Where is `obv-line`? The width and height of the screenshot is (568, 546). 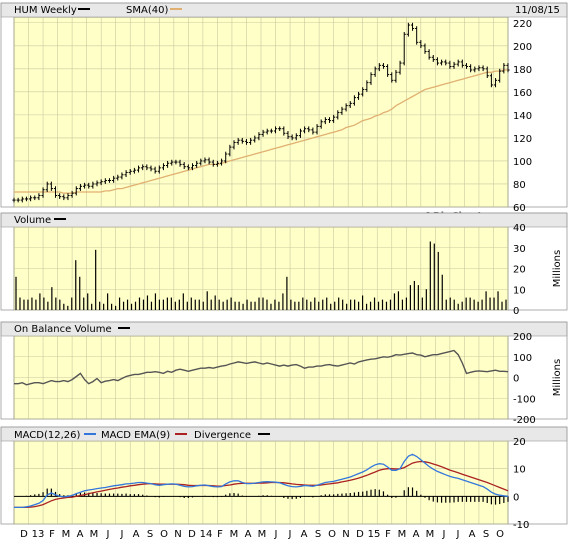
obv-line is located at coordinates (261, 367).